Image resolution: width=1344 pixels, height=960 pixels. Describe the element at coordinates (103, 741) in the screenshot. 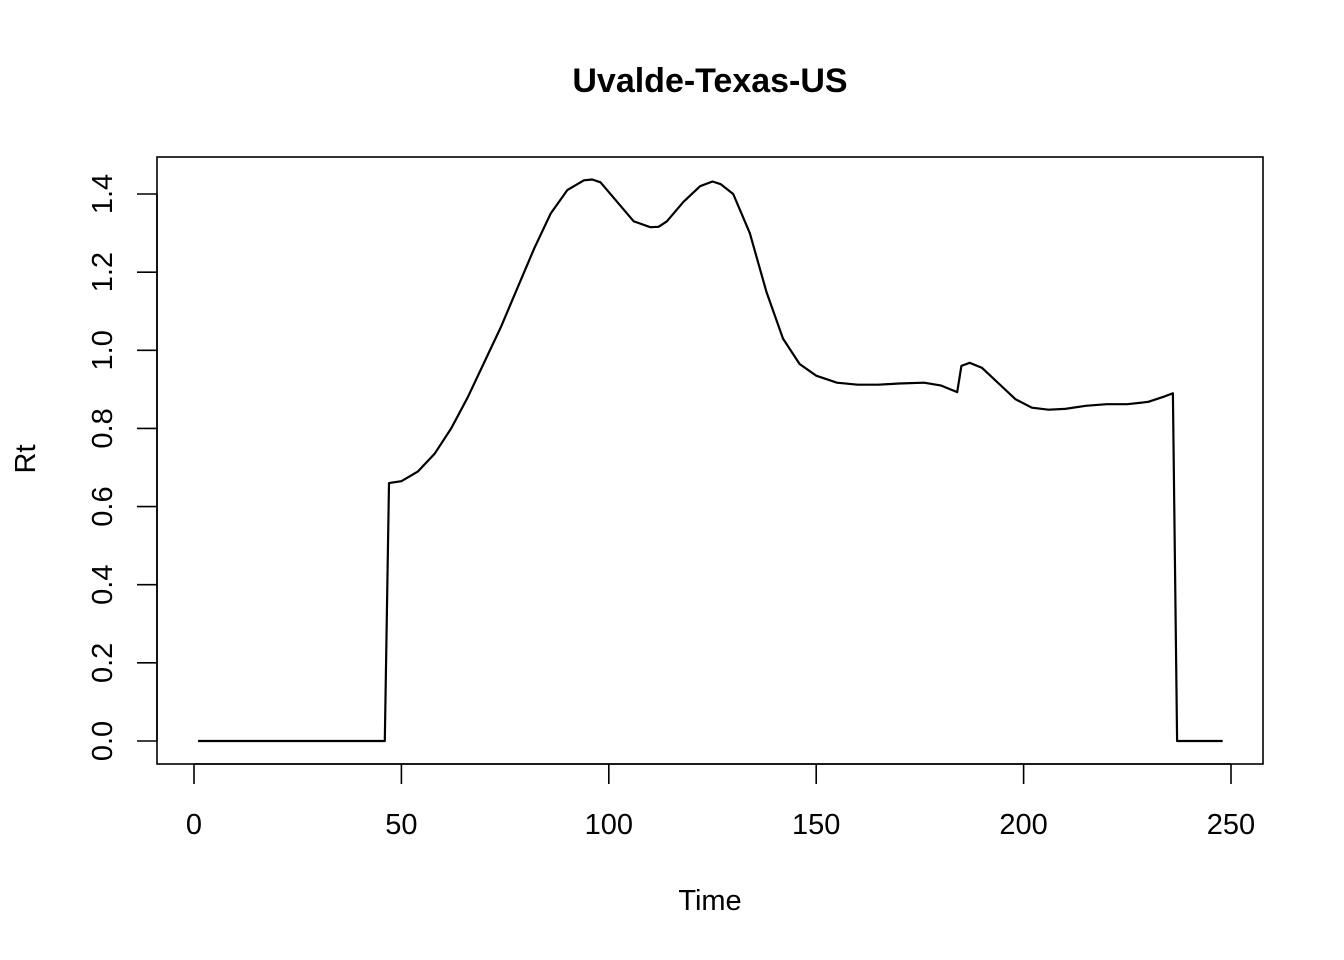

I see `y-tick-label: 0.0` at that location.